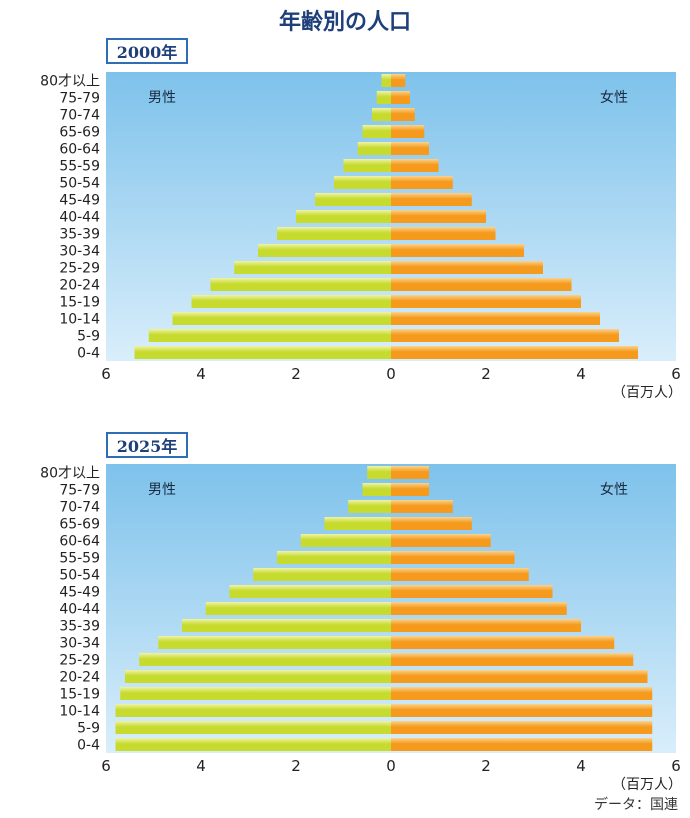 The image size is (690, 818). I want to click on x-tick-label: 0, so click(391, 374).